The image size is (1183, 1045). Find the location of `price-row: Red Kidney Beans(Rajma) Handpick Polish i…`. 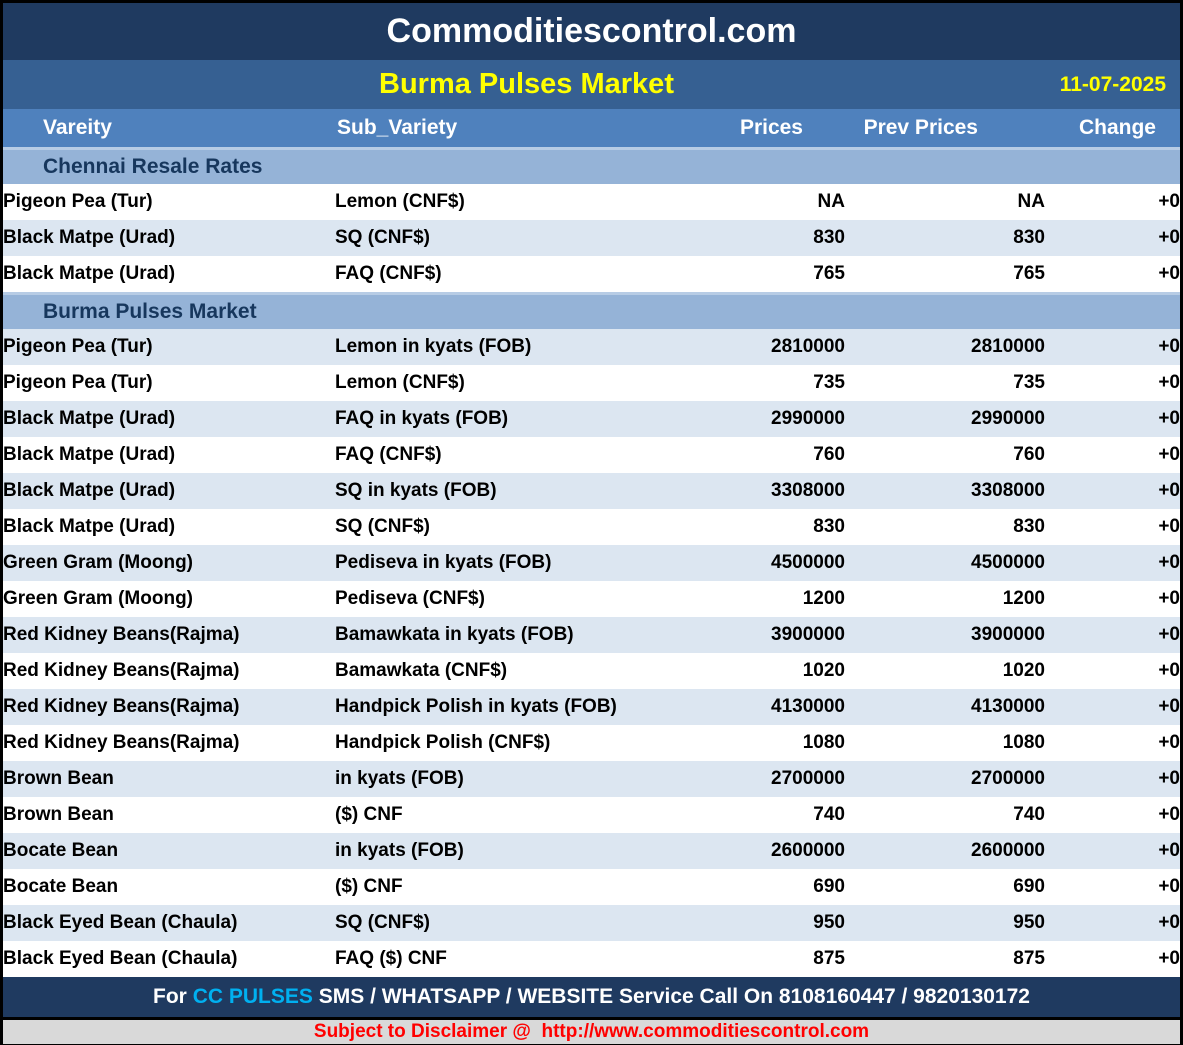

price-row: Red Kidney Beans(Rajma) Handpick Polish i… is located at coordinates (591, 707).